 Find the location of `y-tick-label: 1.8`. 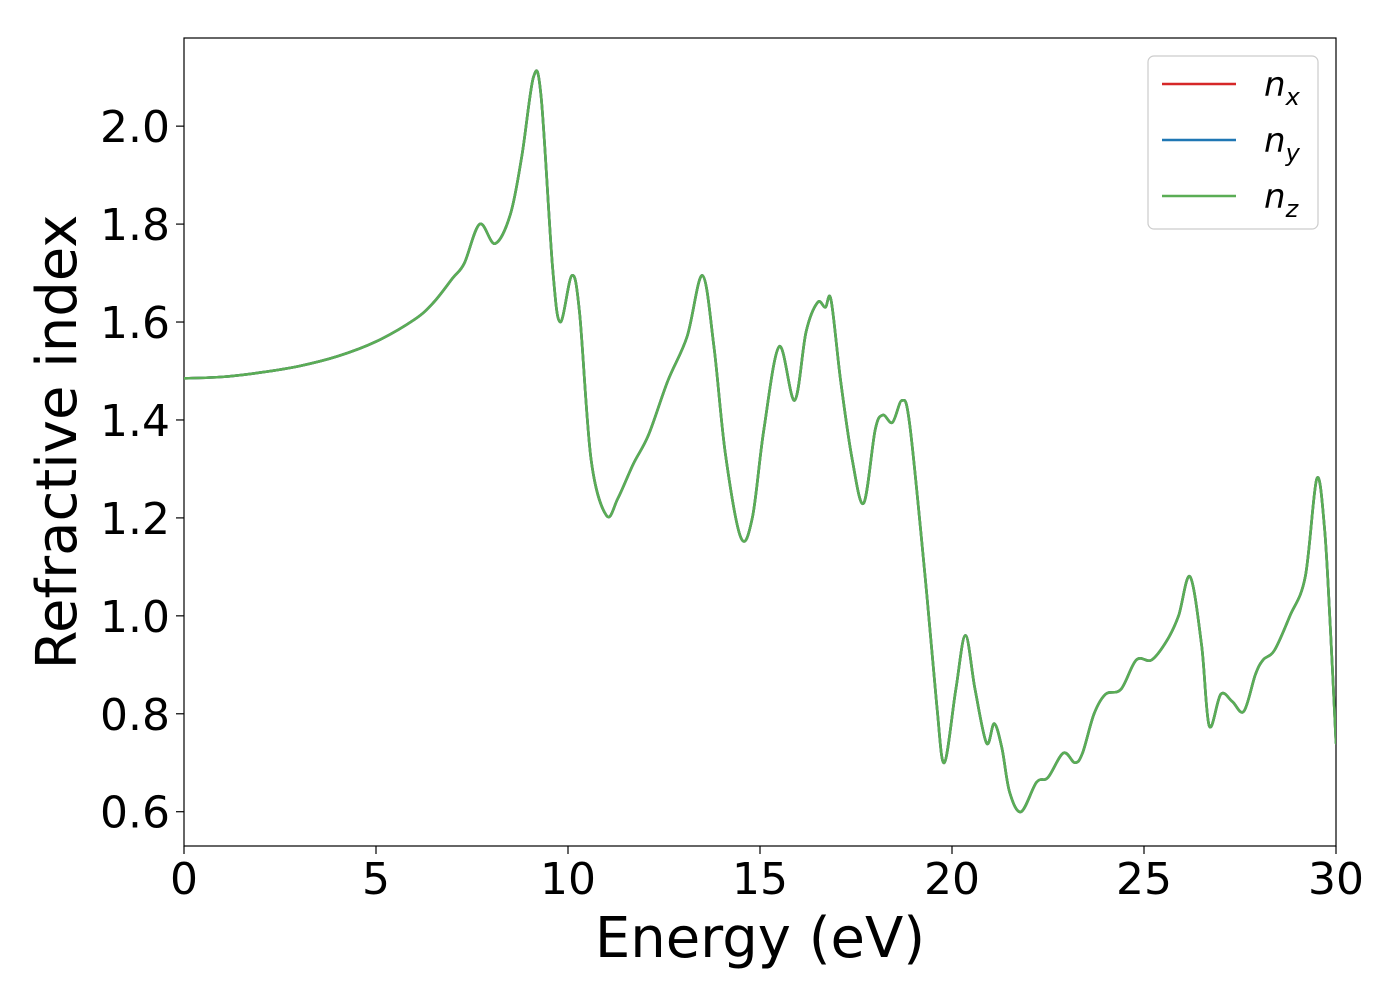

y-tick-label: 1.8 is located at coordinates (135, 225).